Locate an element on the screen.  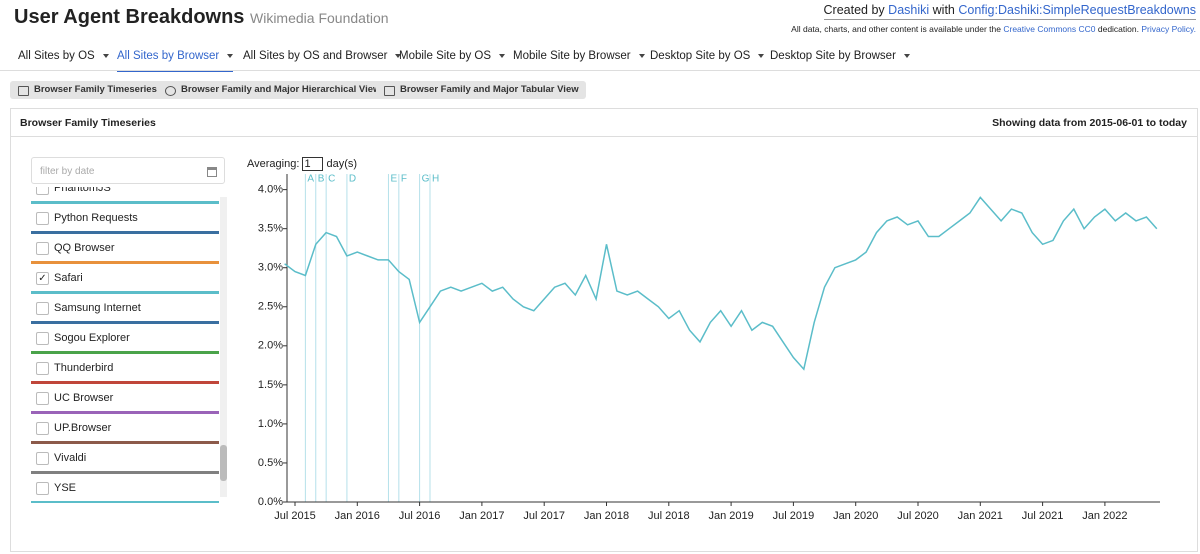
x-tick-label: Jul 2017 is located at coordinates (544, 516).